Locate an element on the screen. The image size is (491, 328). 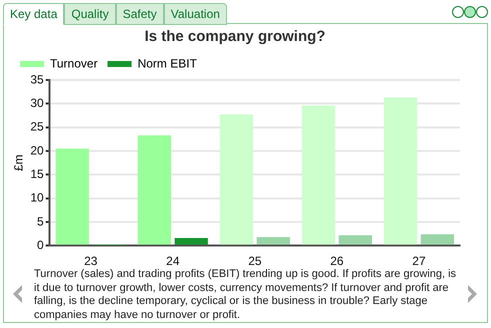
y-tick-label: 10 is located at coordinates (37, 197).